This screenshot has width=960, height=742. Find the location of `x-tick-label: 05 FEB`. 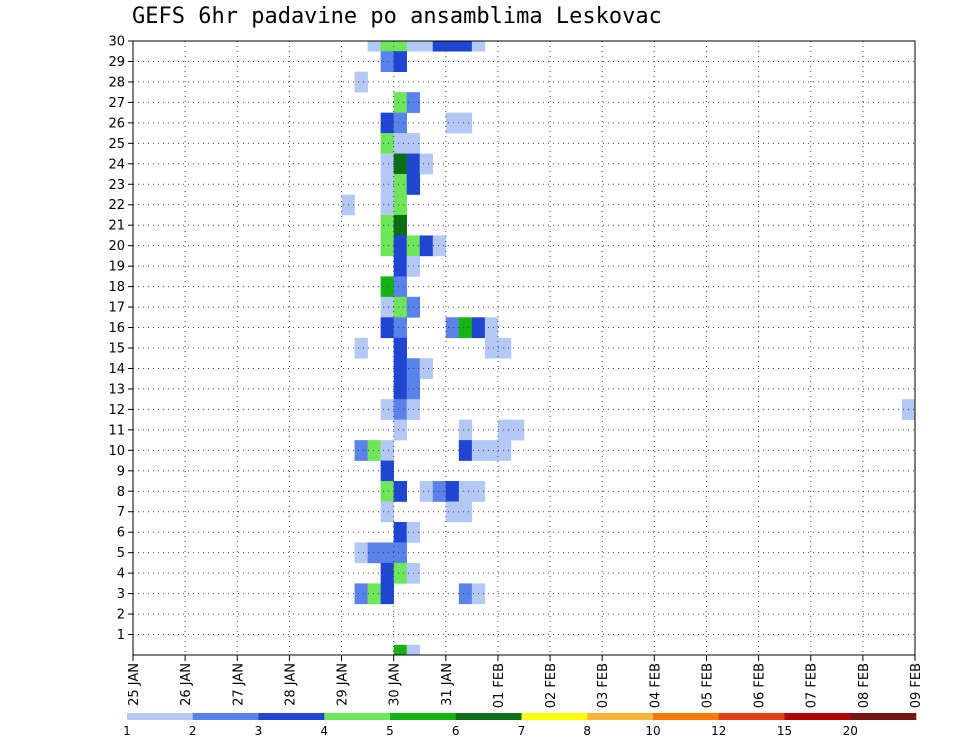

x-tick-label: 05 FEB is located at coordinates (707, 685).